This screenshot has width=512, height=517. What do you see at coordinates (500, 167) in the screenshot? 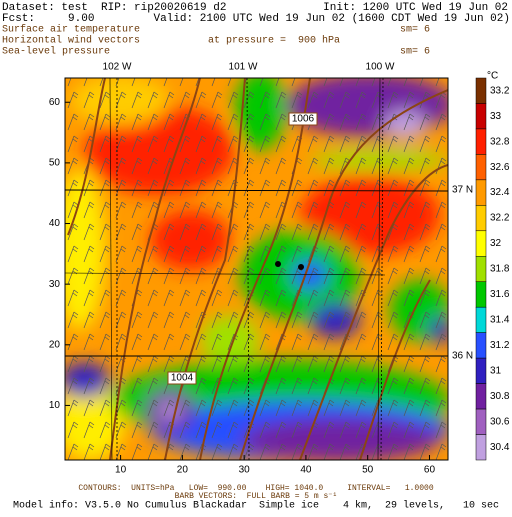
I see `colorbar-label: 32.6` at bounding box center [500, 167].